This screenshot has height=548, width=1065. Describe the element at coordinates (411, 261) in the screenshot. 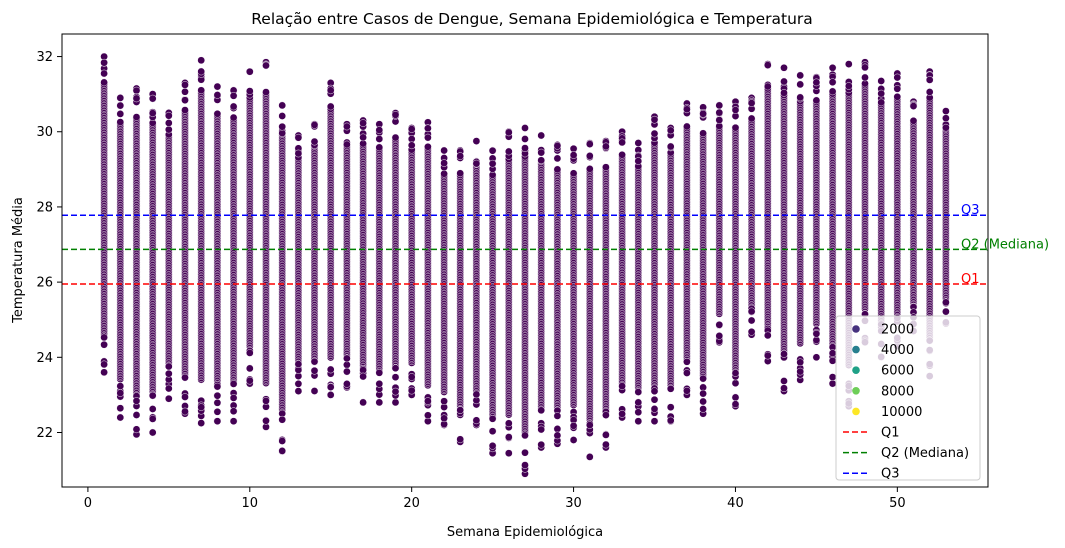

I see `week-20-points` at that location.